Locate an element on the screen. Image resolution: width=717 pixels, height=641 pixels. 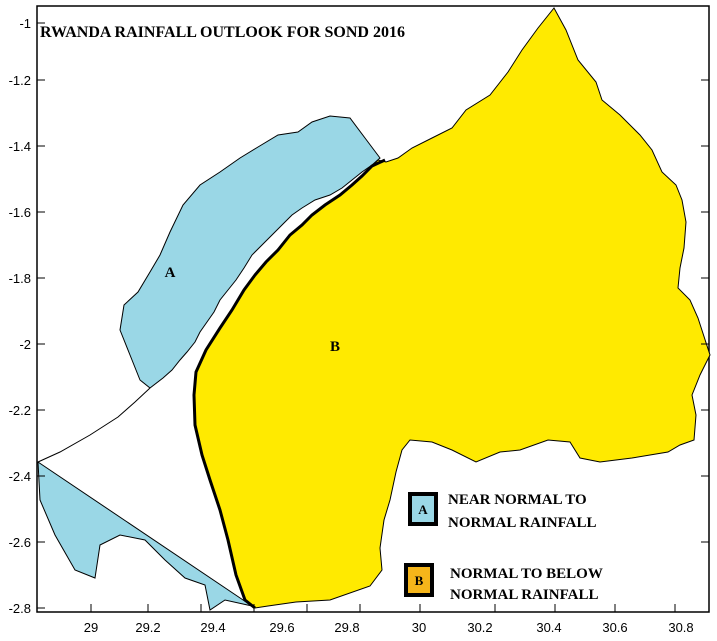
legend-swatch-b is located at coordinates (419, 580).